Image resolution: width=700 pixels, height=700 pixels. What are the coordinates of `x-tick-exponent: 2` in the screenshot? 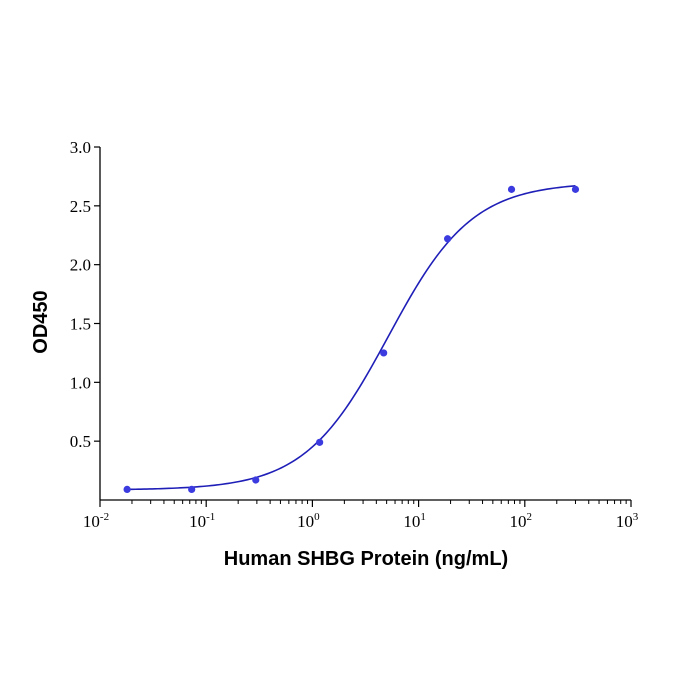 It's located at (530, 517).